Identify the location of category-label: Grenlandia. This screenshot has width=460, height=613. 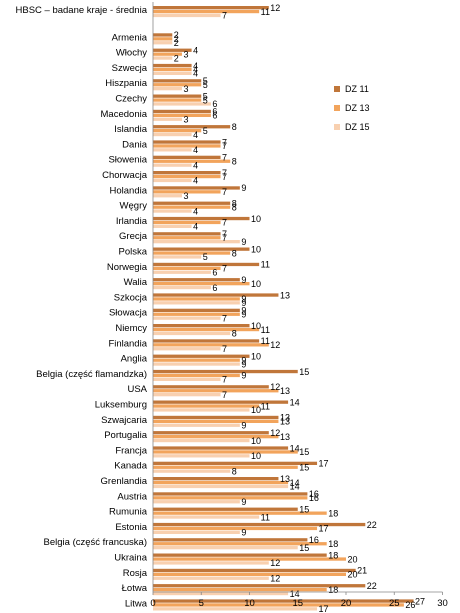
(124, 481).